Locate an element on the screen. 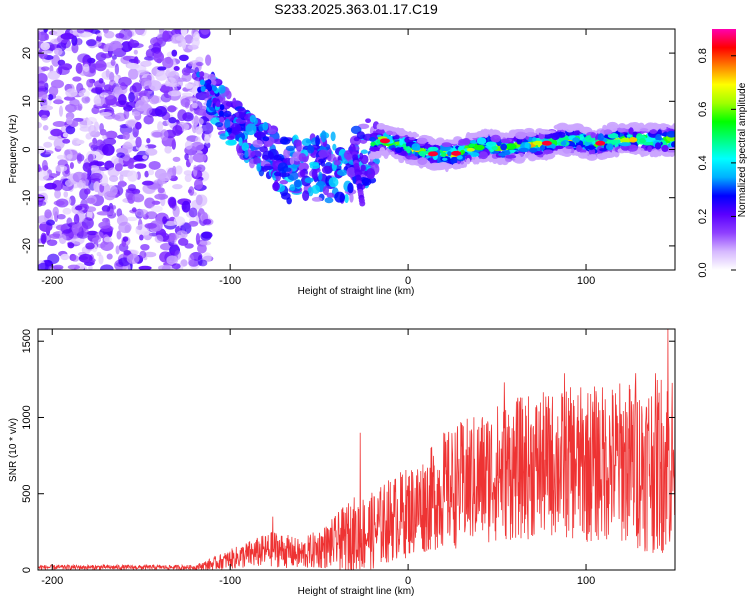  snr-x-label: Height of straight line (km) is located at coordinates (356, 591).